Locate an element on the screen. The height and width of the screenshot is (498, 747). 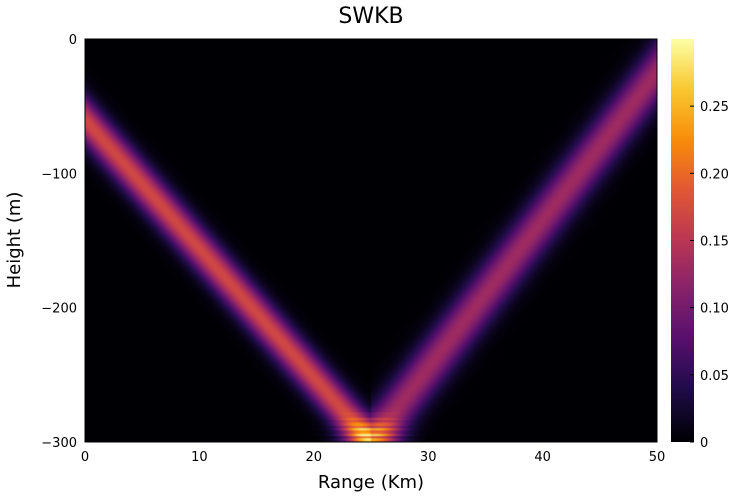
colorbar: 0 0.05 0.10 0.15 0.20 0.25 is located at coordinates (700, 245).